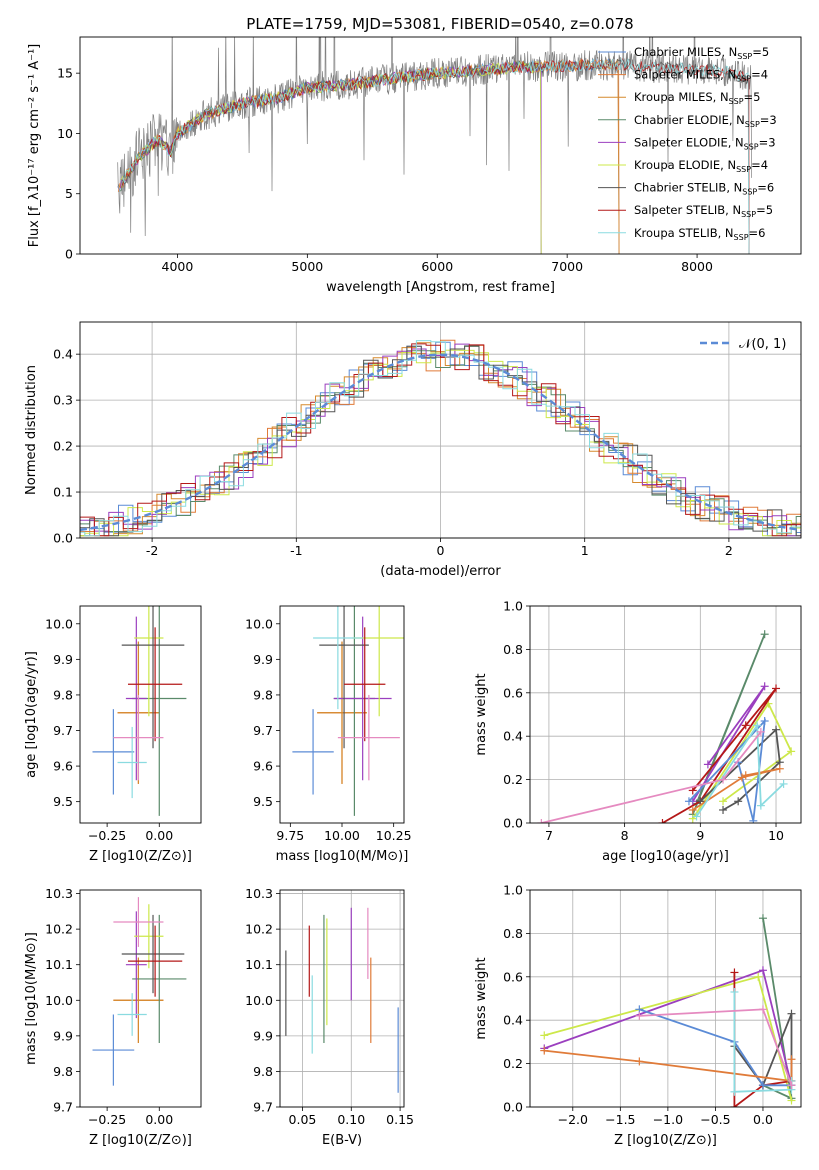 The height and width of the screenshot is (1170, 819). I want to click on y-tick-label: 0.1, so click(63, 492).